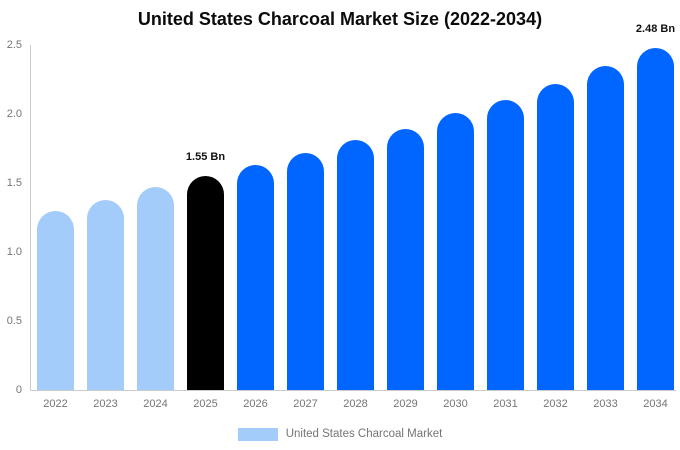 The image size is (680, 450). I want to click on bar-2031, so click(505, 245).